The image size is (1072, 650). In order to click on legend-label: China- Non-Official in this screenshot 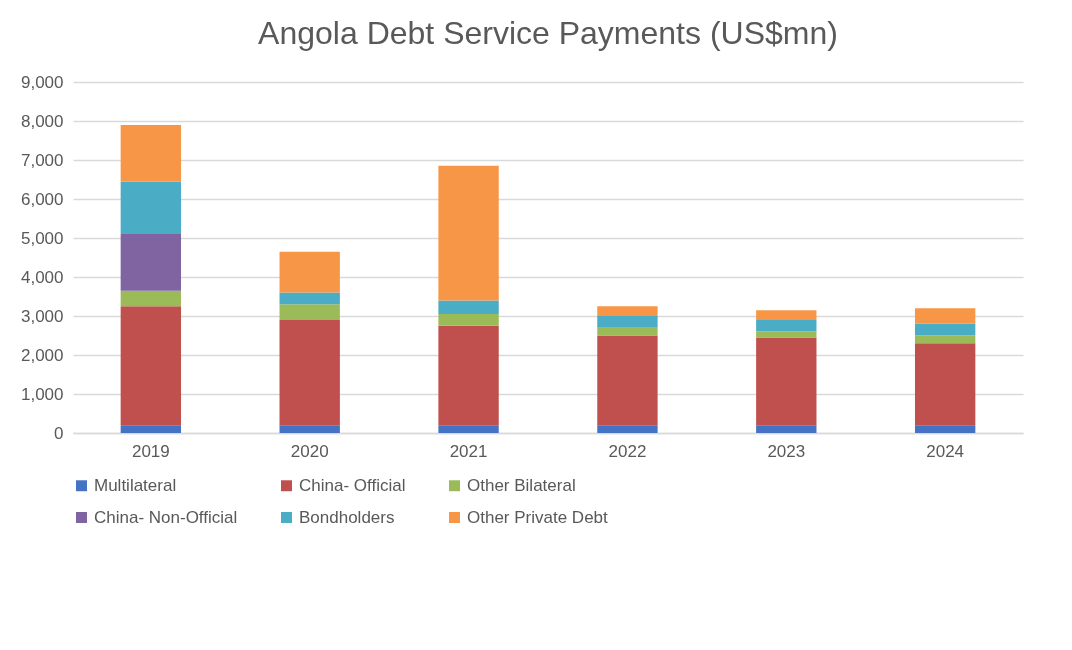, I will do `click(166, 517)`.